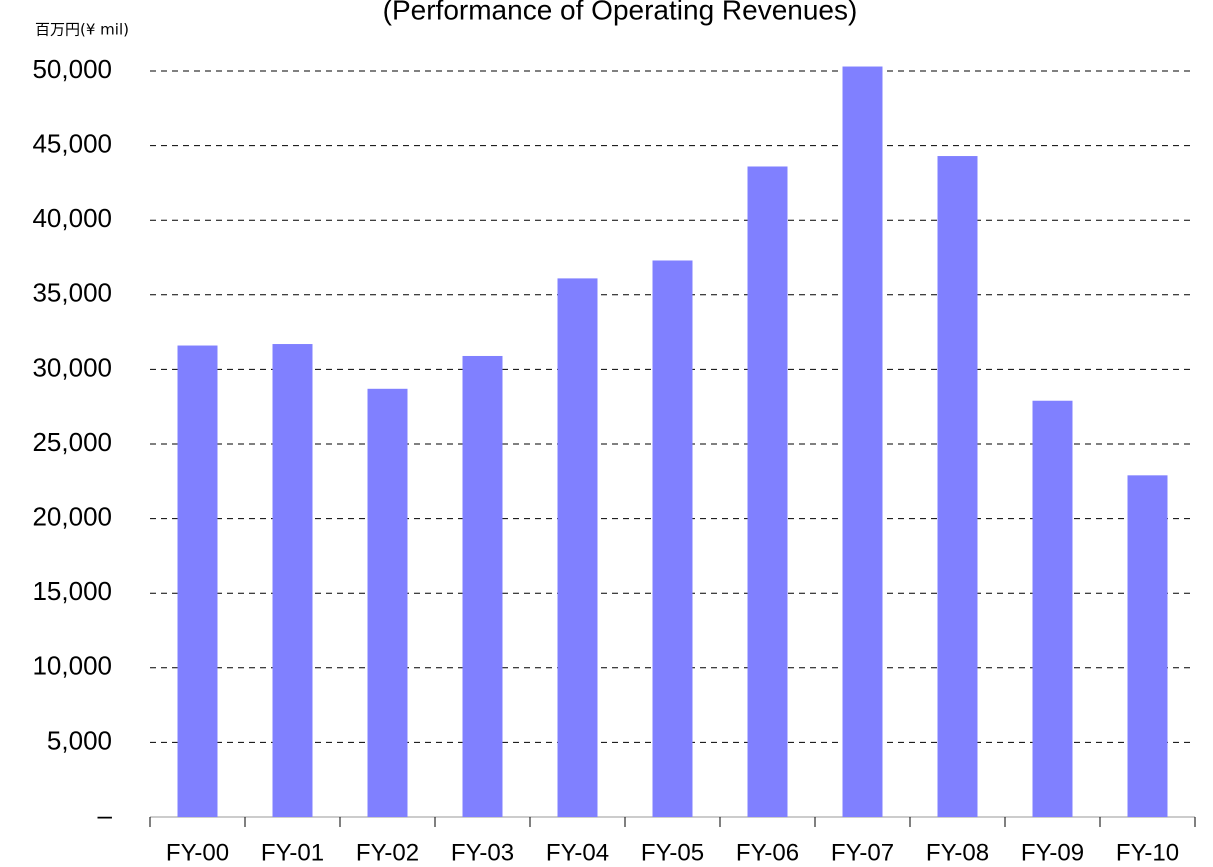  I want to click on y-tick-label: 50,000, so click(72, 69).